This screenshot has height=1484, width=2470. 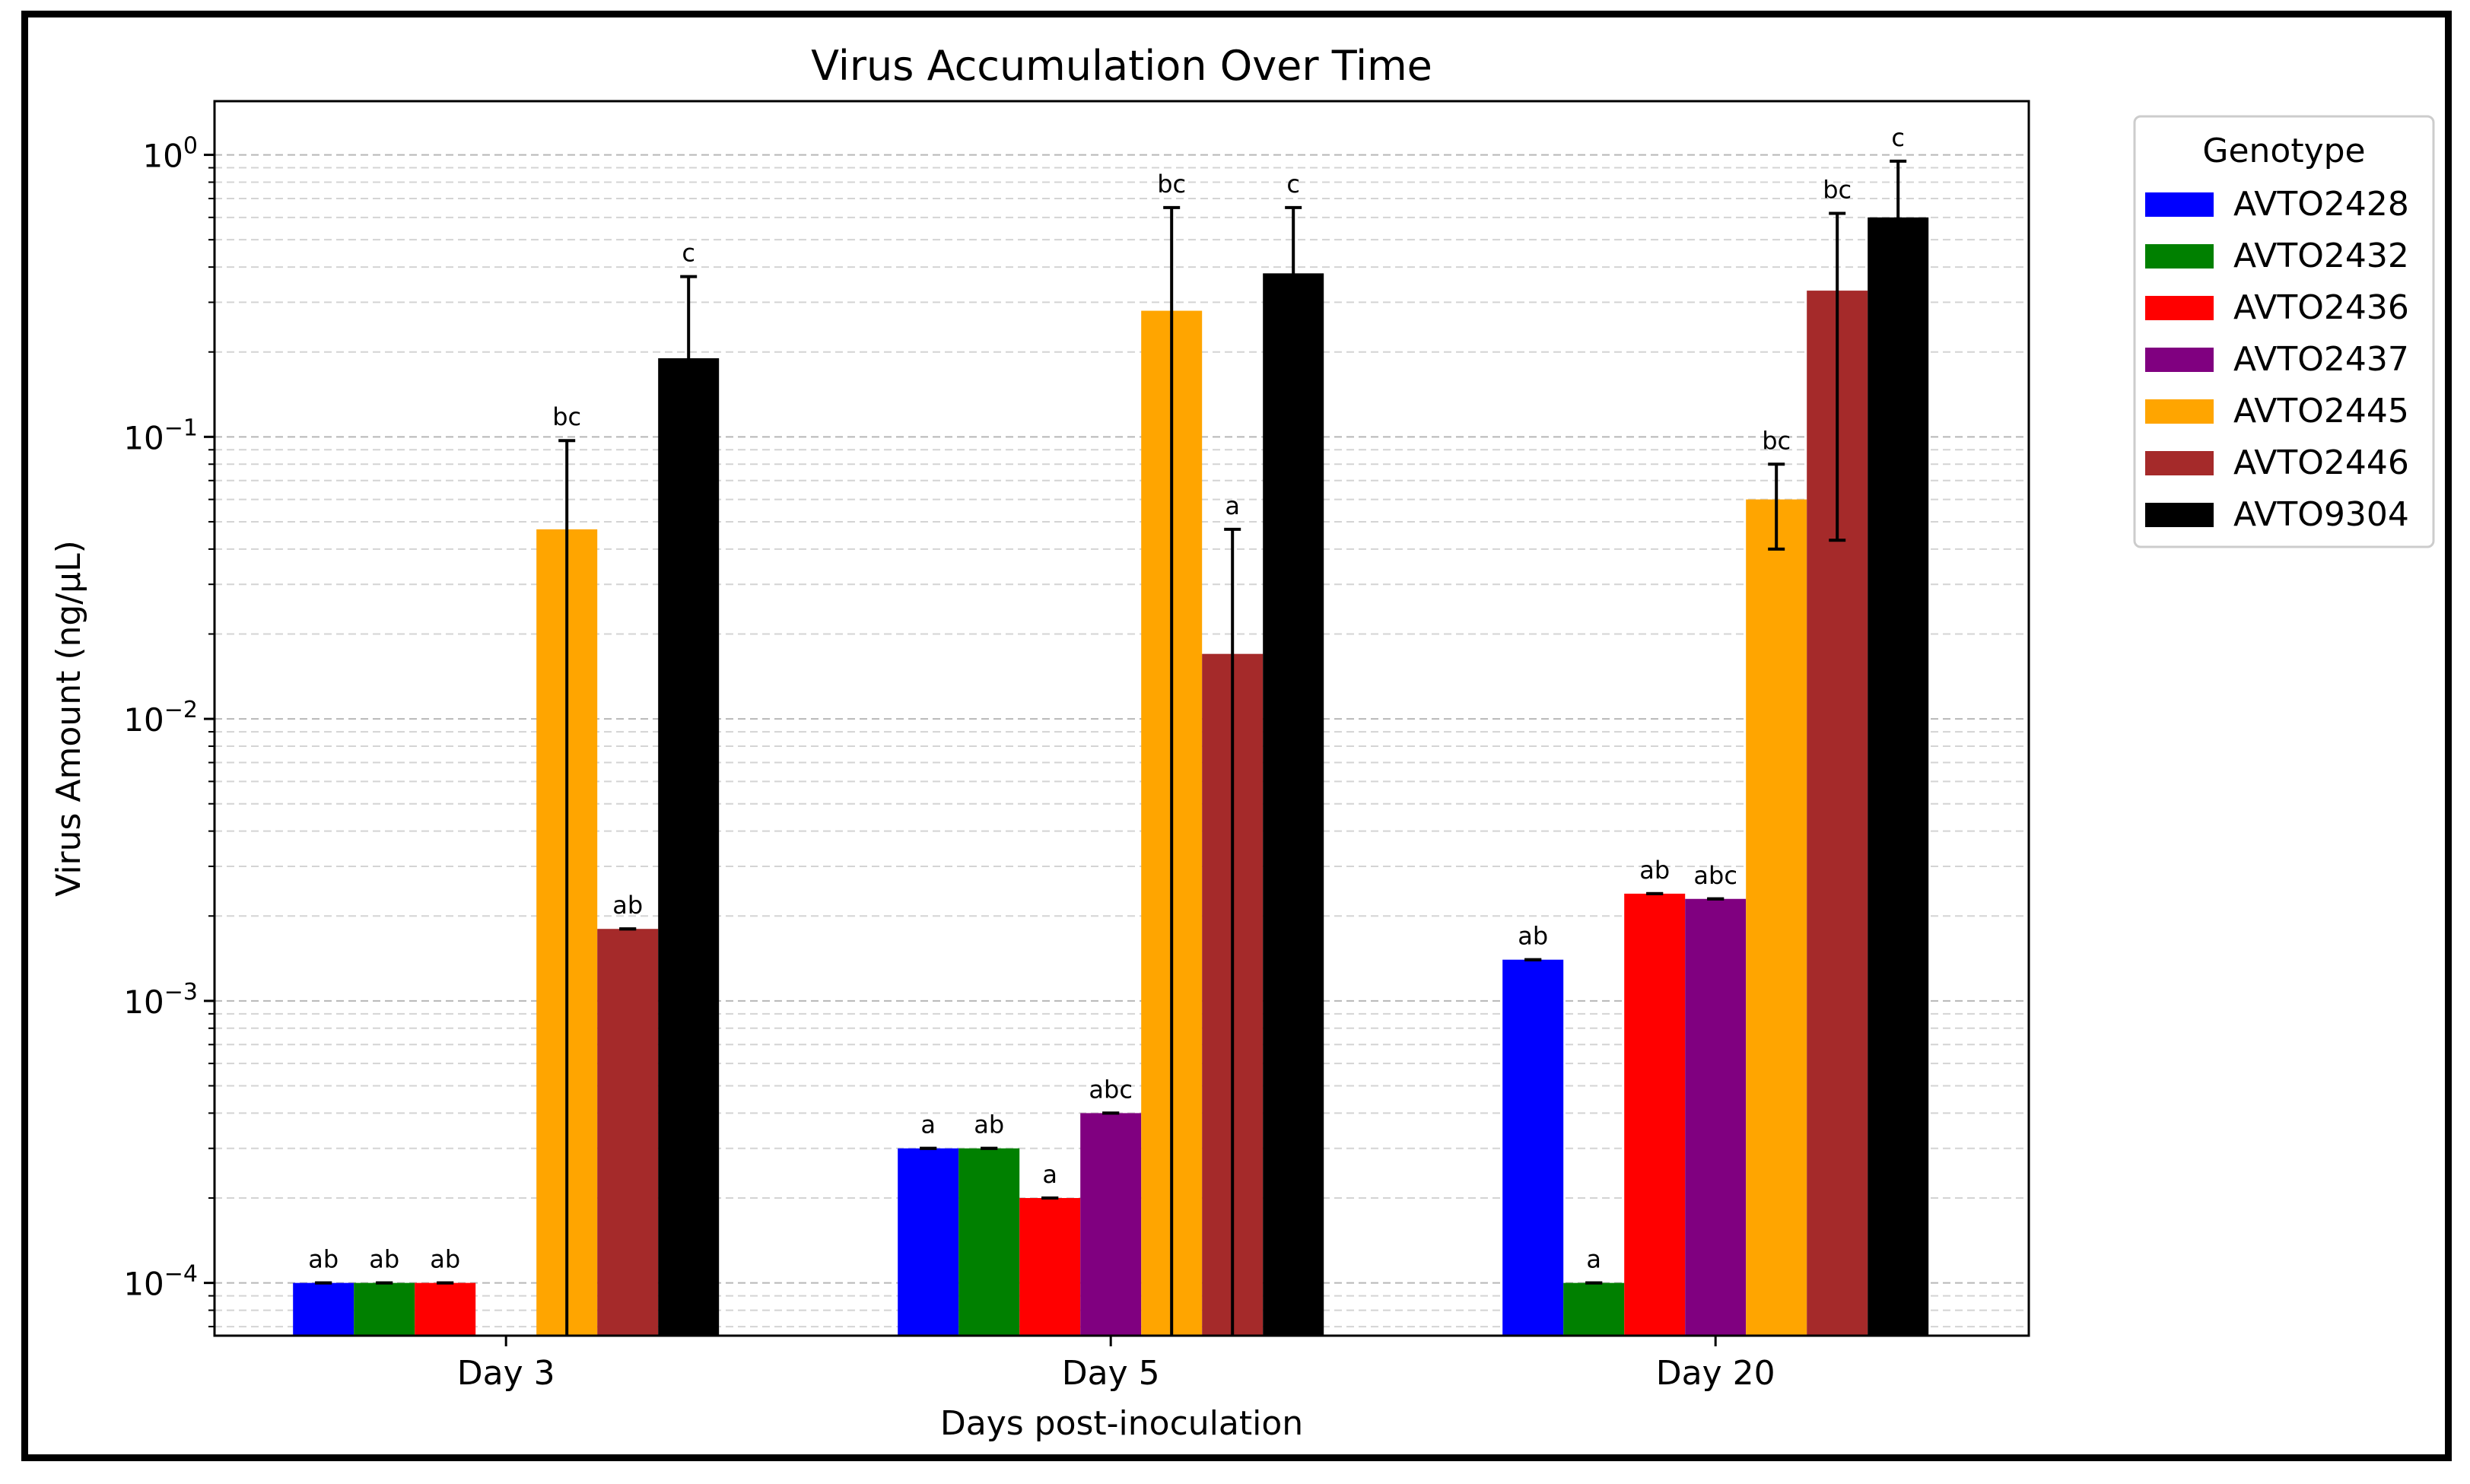 I want to click on y-tick-label: 10⁰, so click(x=170, y=154).